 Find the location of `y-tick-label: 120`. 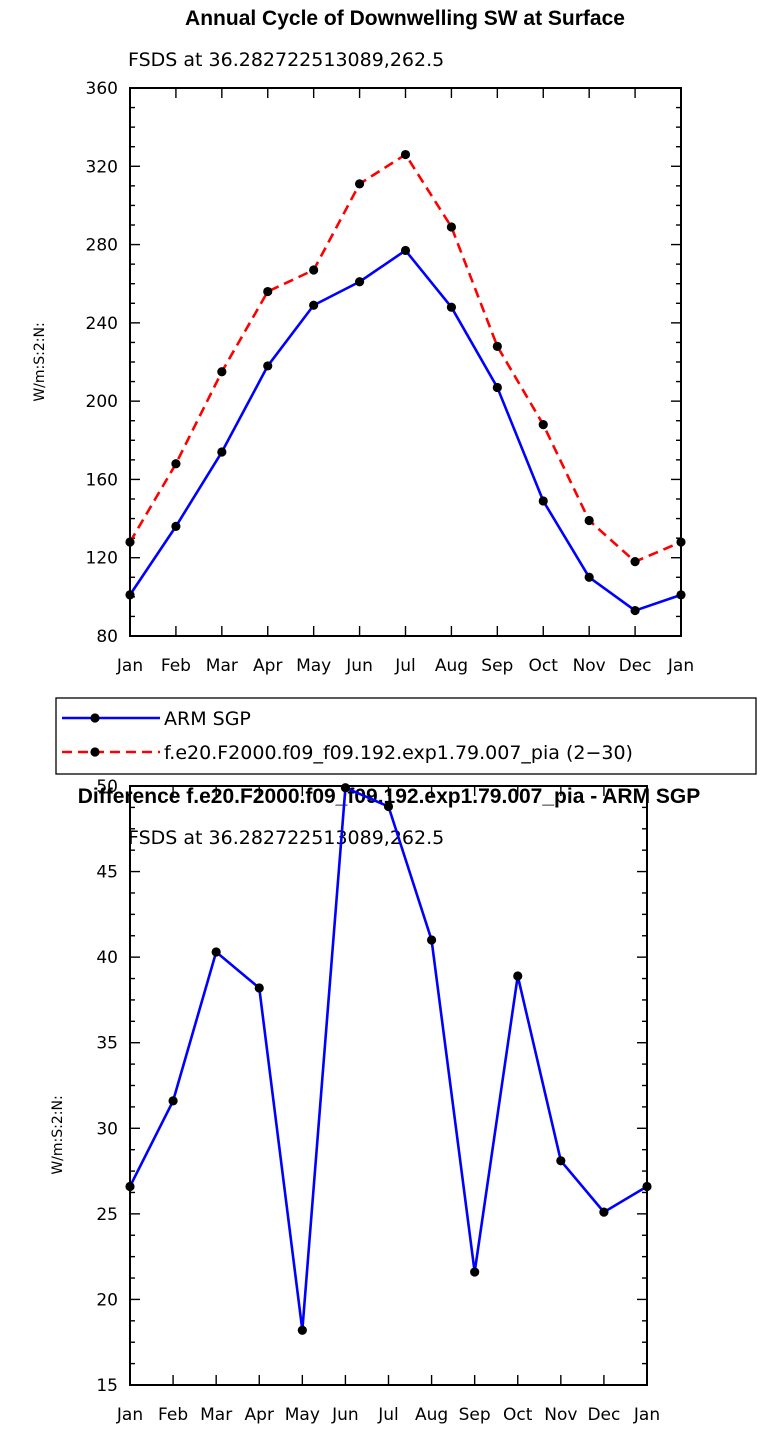

y-tick-label: 120 is located at coordinates (102, 559).